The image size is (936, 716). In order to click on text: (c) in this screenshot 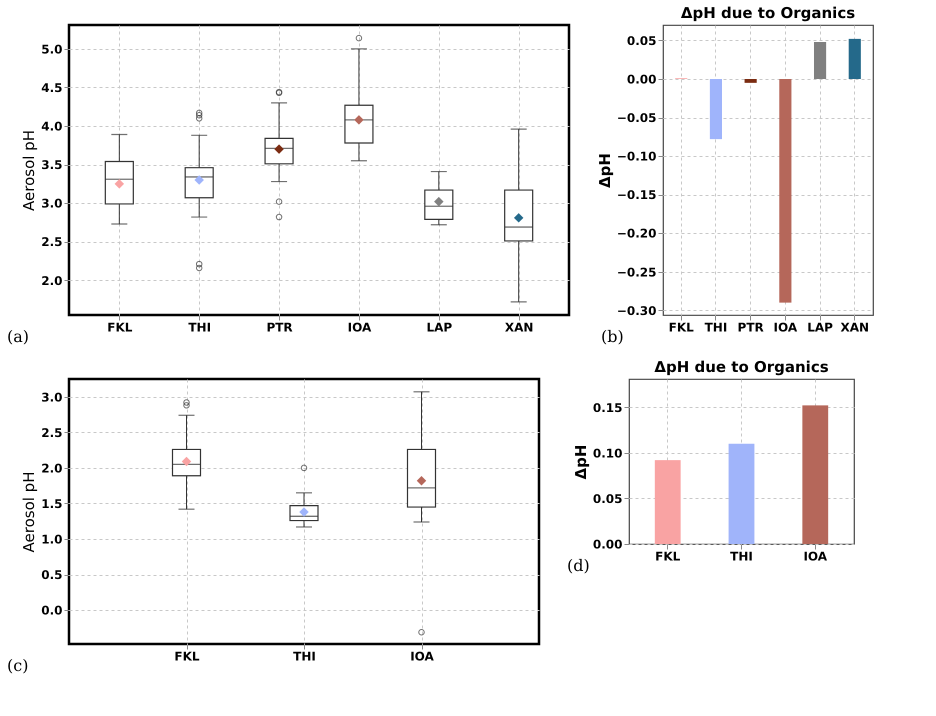, I will do `click(17, 665)`.